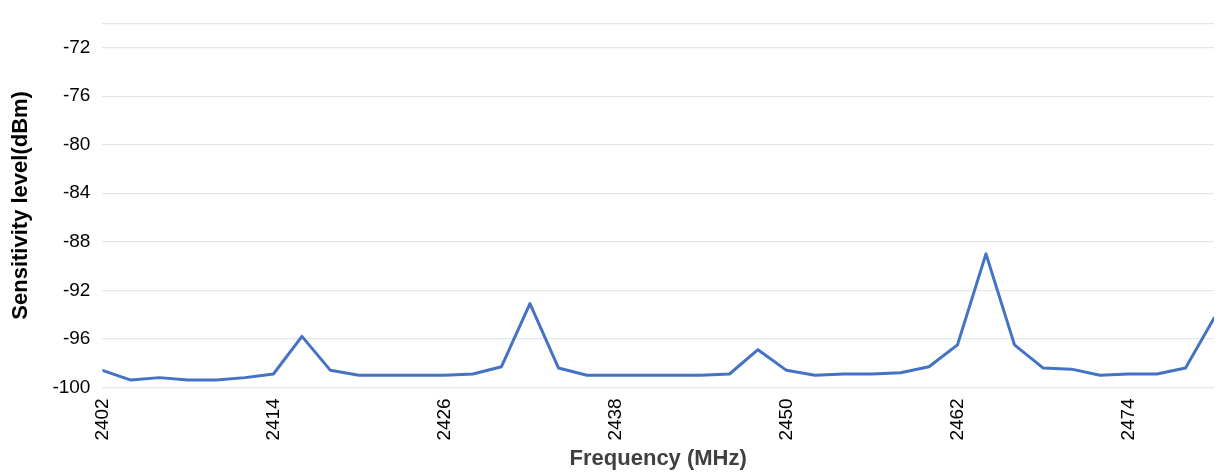 The image size is (1222, 476). Describe the element at coordinates (20, 205) in the screenshot. I see `y-axis-title: Sensitivity level(dBm)` at that location.